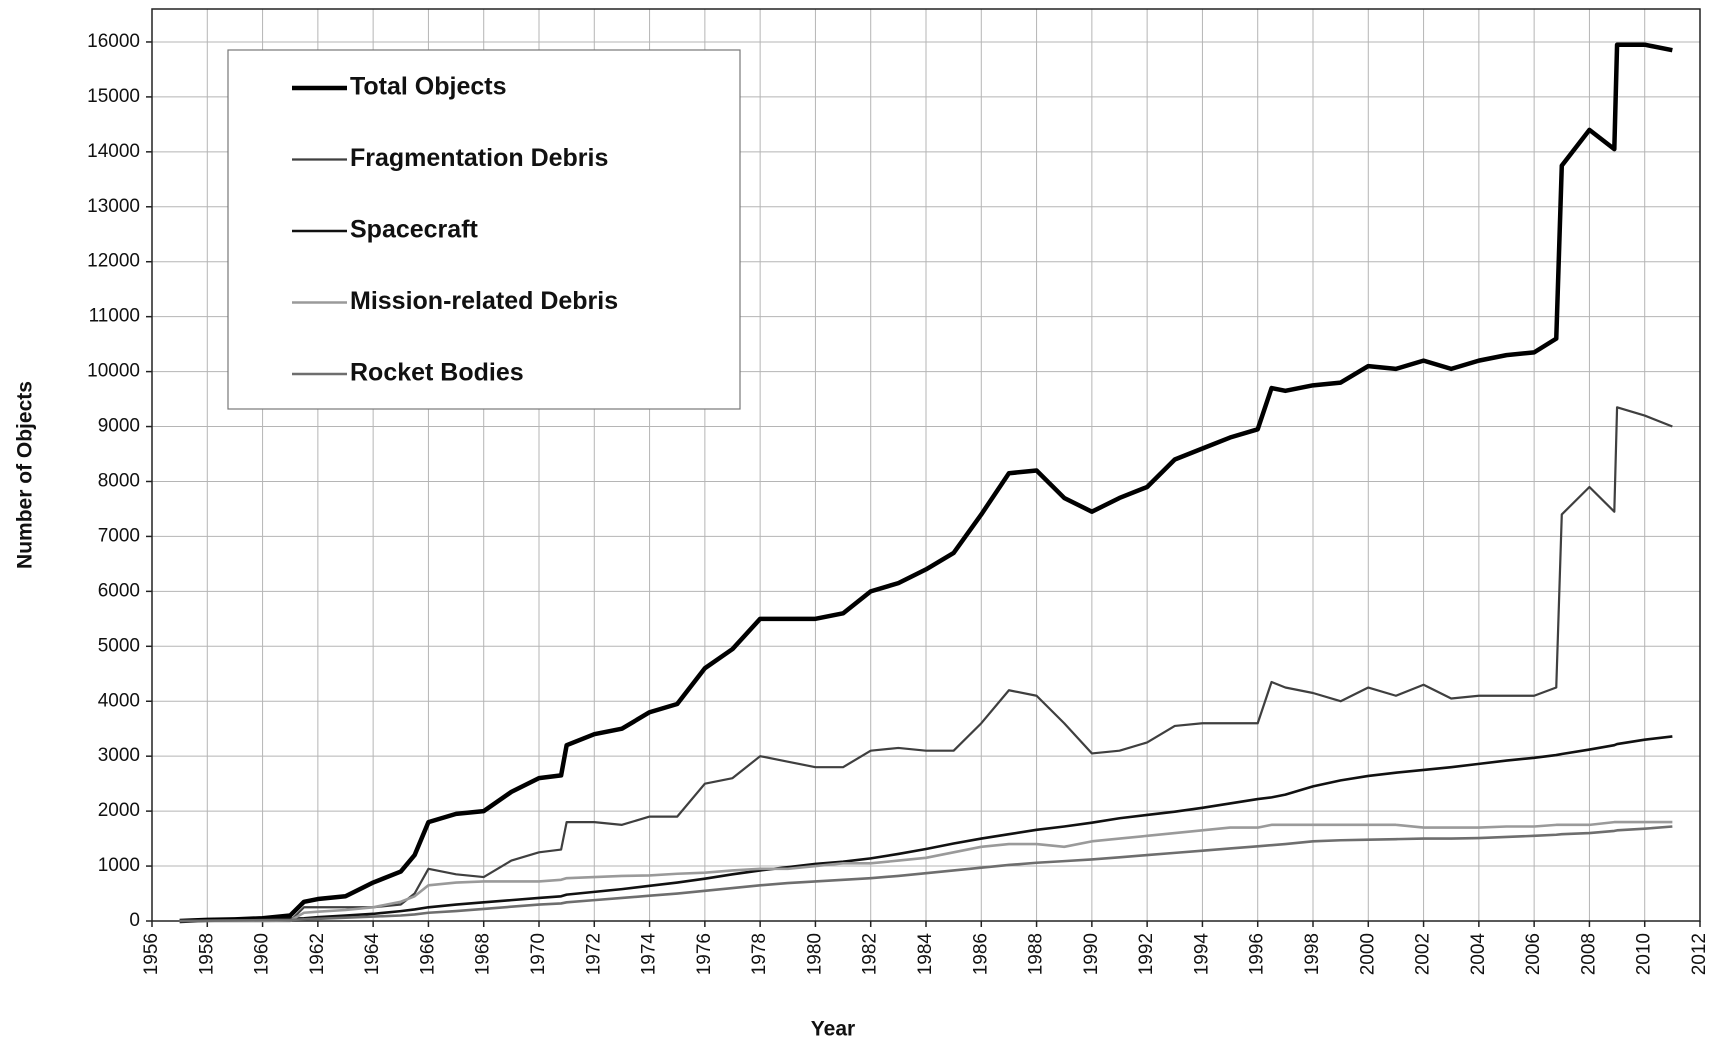 The height and width of the screenshot is (1044, 1715). I want to click on x-tick-label: 1994, so click(1201, 954).